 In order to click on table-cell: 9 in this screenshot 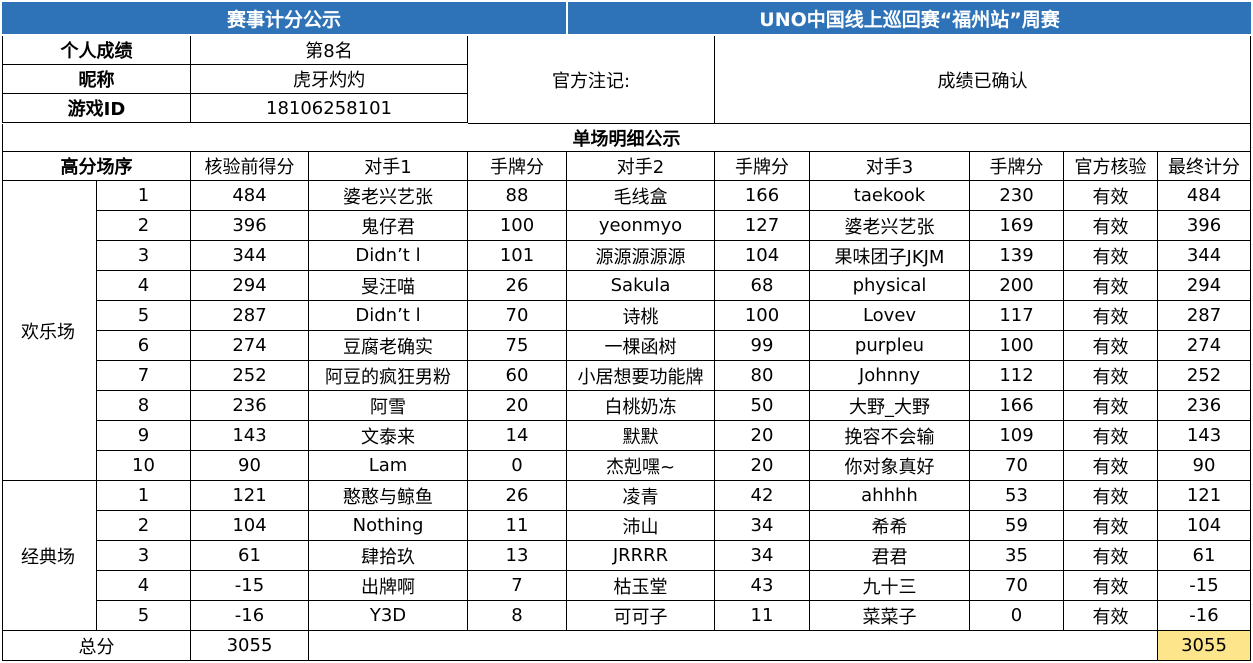, I will do `click(144, 436)`.